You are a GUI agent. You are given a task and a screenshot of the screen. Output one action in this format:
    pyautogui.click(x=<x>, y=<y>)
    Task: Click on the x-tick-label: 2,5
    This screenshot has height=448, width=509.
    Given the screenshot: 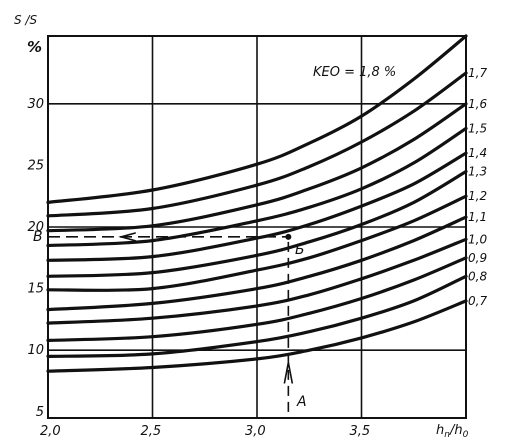 What is the action you would take?
    pyautogui.click(x=151, y=431)
    